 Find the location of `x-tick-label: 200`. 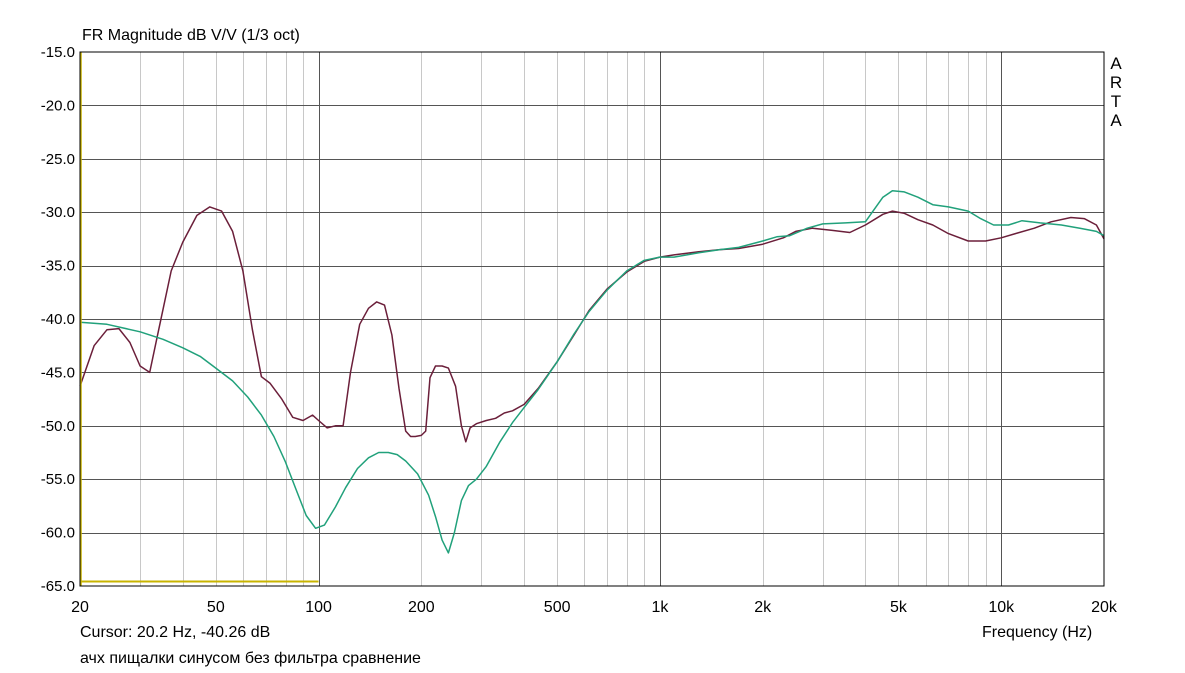

x-tick-label: 200 is located at coordinates (421, 607).